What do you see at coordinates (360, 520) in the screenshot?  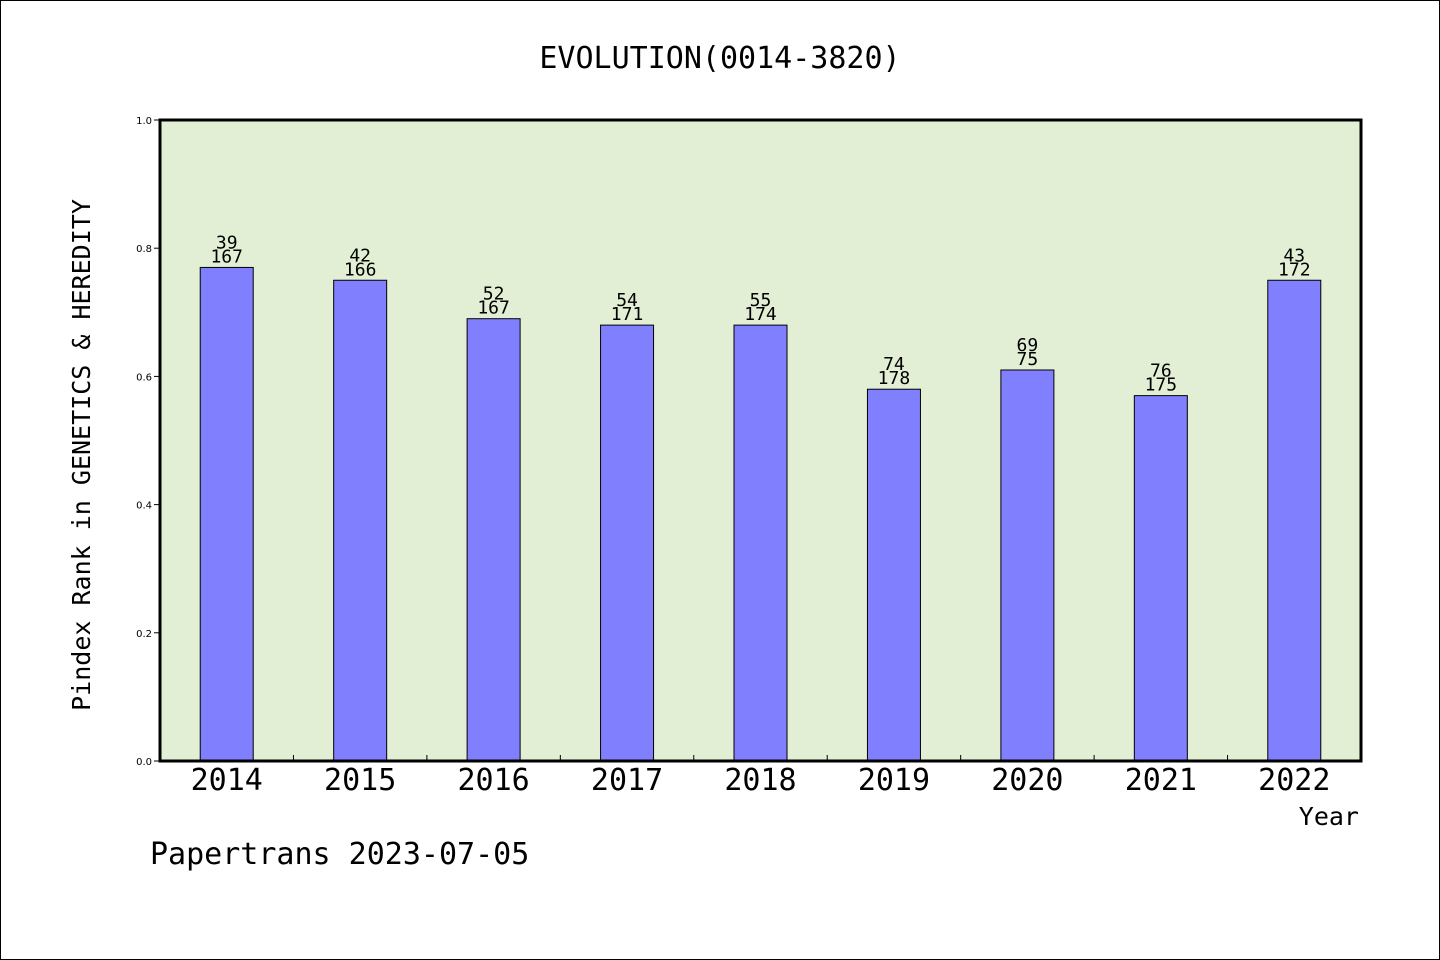 I see `bar-2015` at bounding box center [360, 520].